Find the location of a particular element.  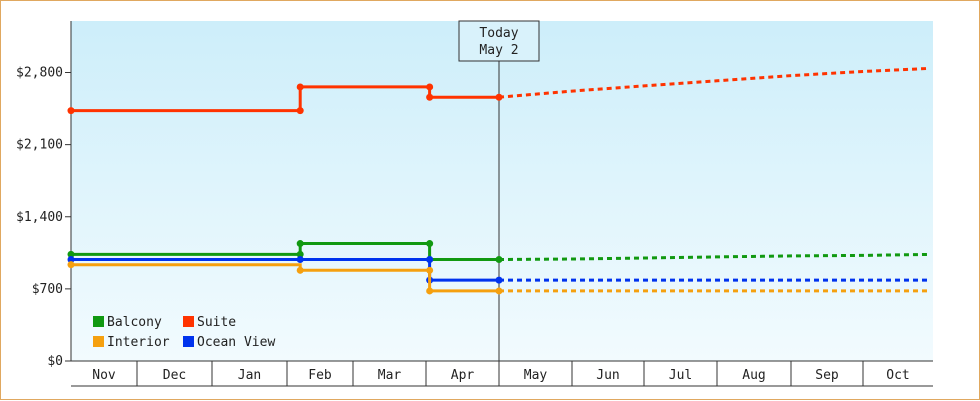

y-axis: $0 $700 $1,400 $2,100 $2,800 is located at coordinates (44, 195).